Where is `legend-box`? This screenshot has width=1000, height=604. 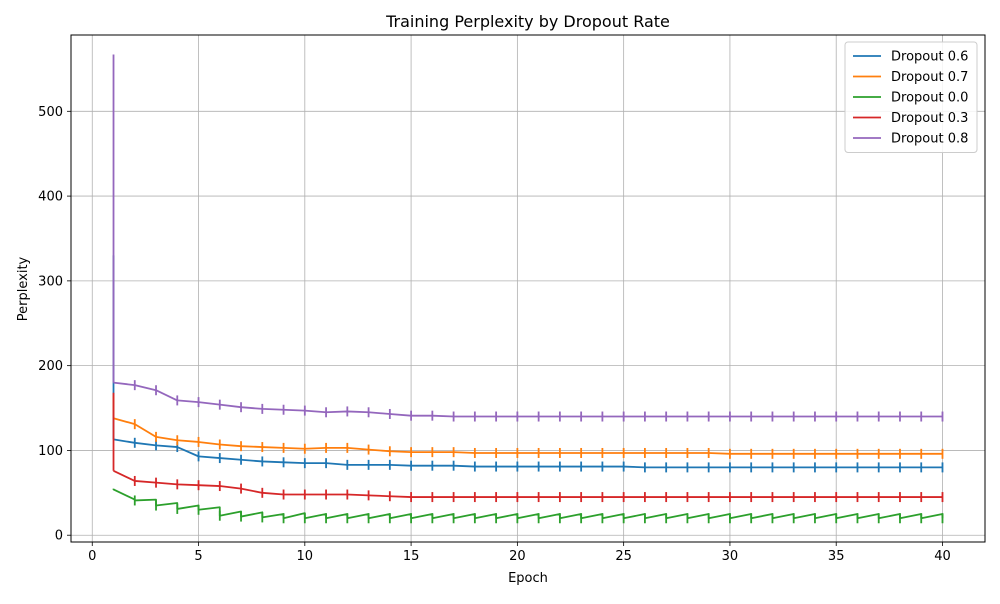
legend-box is located at coordinates (911, 97).